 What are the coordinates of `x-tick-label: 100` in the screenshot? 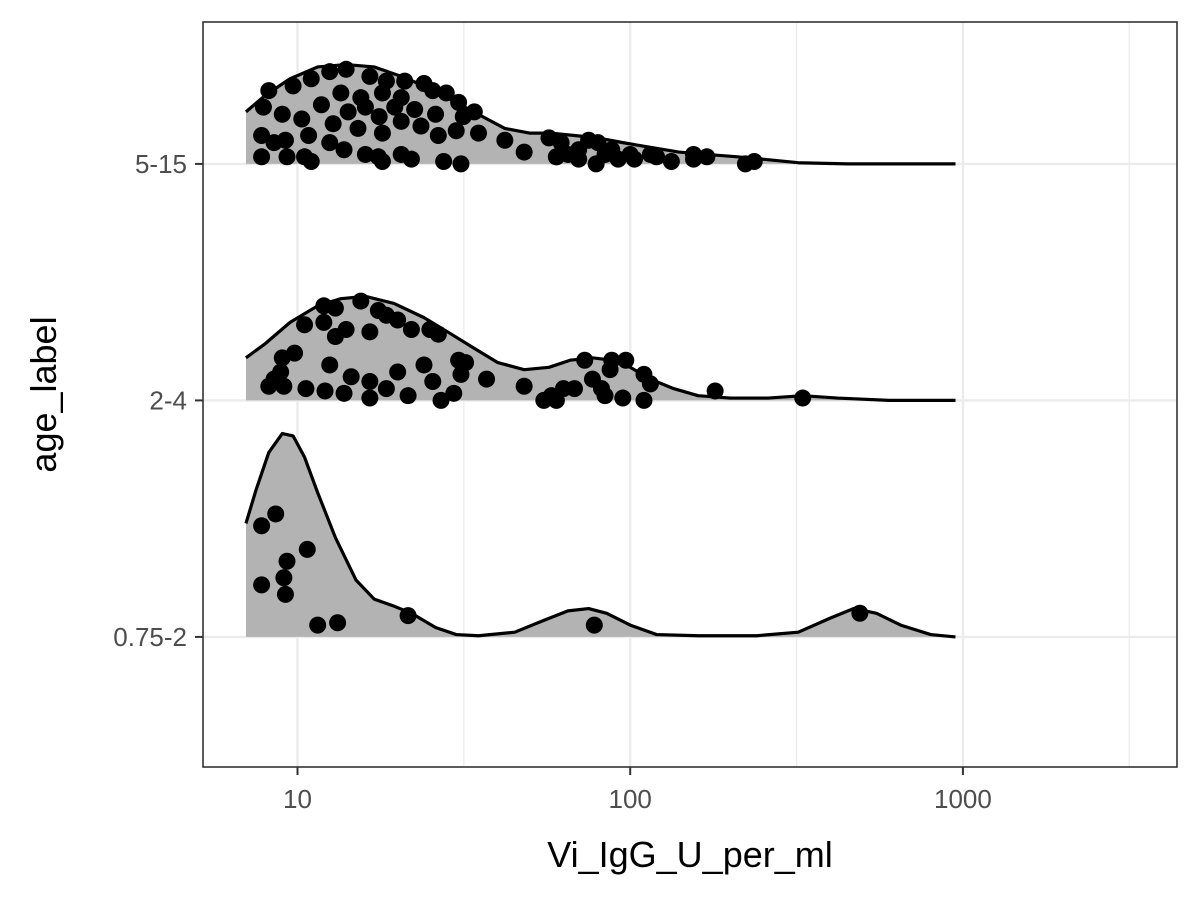 It's located at (630, 799).